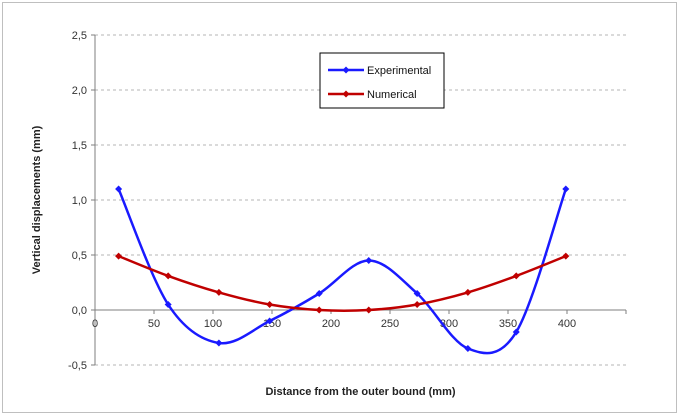  Describe the element at coordinates (37, 199) in the screenshot. I see `y-axis-title: Vertical displacements (mm)` at that location.